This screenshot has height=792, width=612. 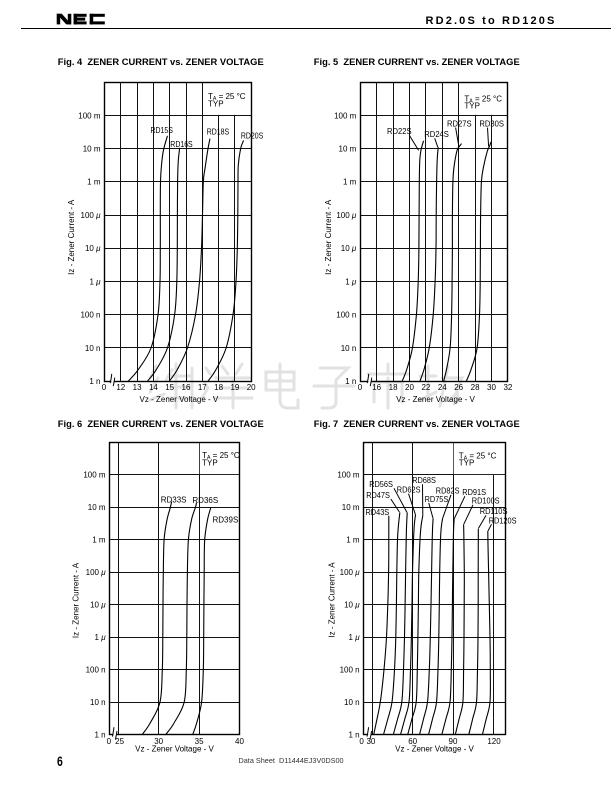 I want to click on svg-text: 28, so click(x=475, y=387).